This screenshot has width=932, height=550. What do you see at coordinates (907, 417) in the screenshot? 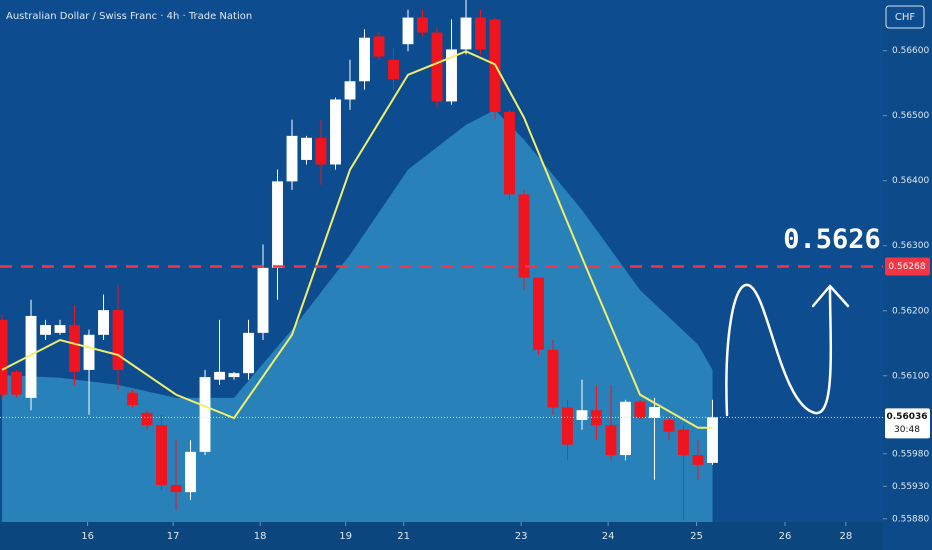
I see `last-price-label: 0.56036` at bounding box center [907, 417].